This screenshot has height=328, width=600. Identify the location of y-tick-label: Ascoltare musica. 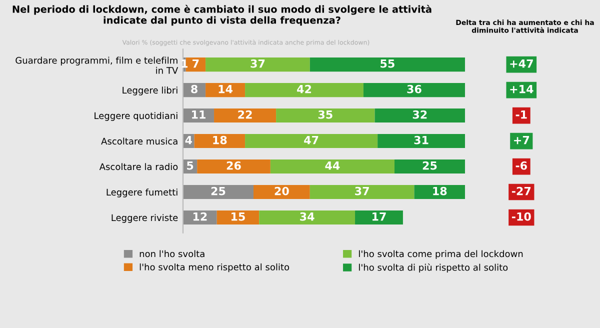
(139, 141).